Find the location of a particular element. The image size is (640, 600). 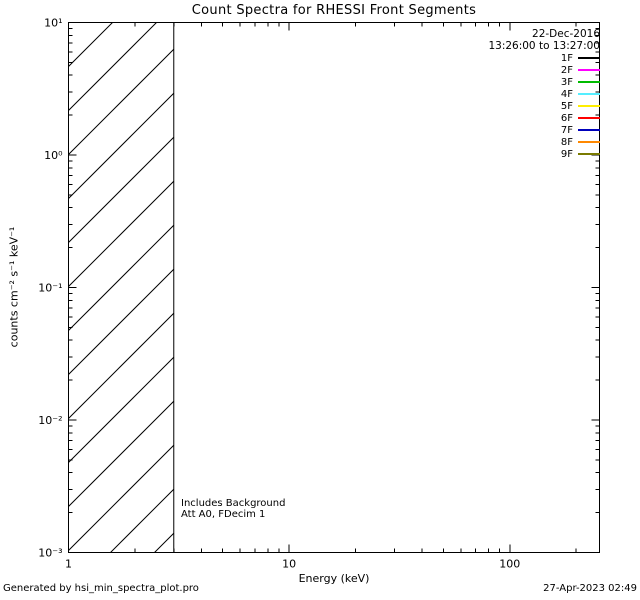

generation-timestamp: 27-Apr-2023 02:49 is located at coordinates (590, 588).